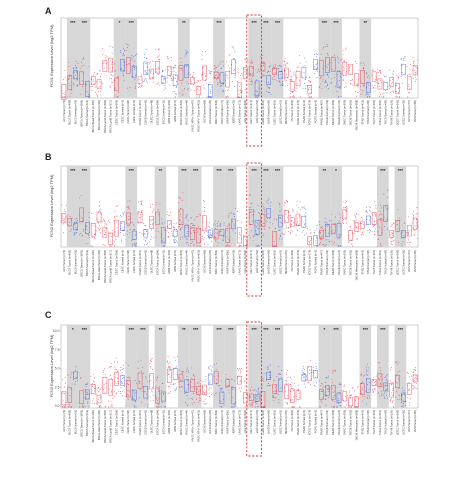 This screenshot has height=478, width=474. Describe the element at coordinates (257, 261) in the screenshot. I see `x-category-label: LIHC.Normal (n=50)` at that location.